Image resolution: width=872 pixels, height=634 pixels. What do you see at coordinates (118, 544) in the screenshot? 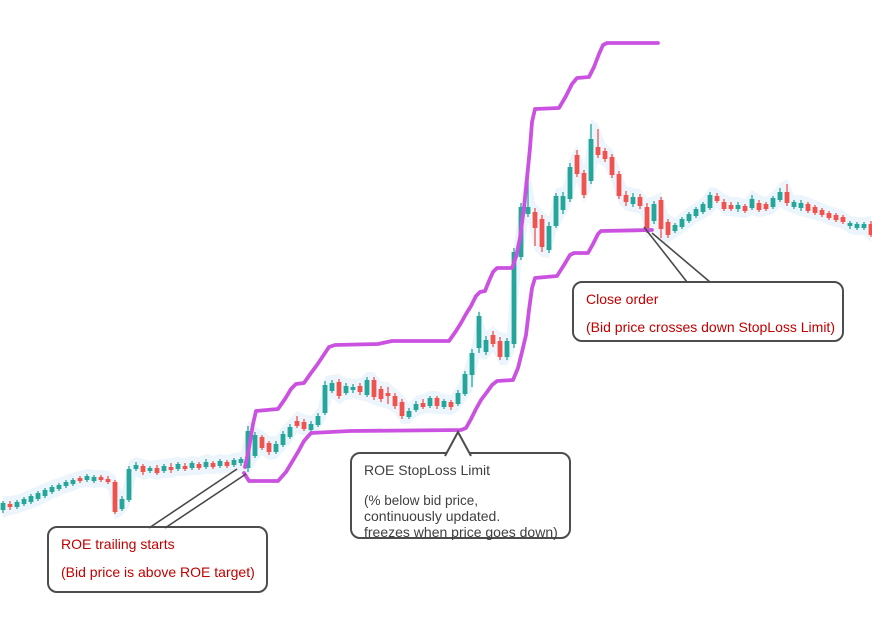
I see `callout-title: ROE trailing starts` at bounding box center [118, 544].